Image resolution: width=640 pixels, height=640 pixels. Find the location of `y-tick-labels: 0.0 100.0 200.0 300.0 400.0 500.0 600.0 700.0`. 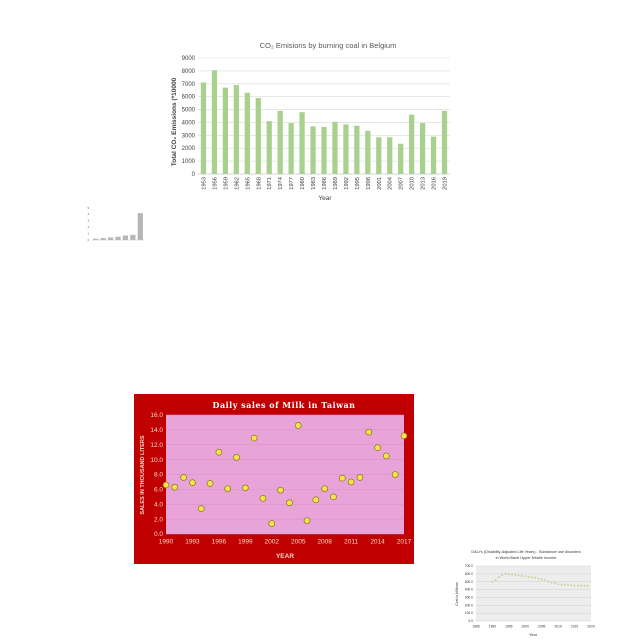

y-tick-labels: 0.0 100.0 200.0 300.0 400.0 500.0 600.0 700.0 is located at coordinates (469, 593).